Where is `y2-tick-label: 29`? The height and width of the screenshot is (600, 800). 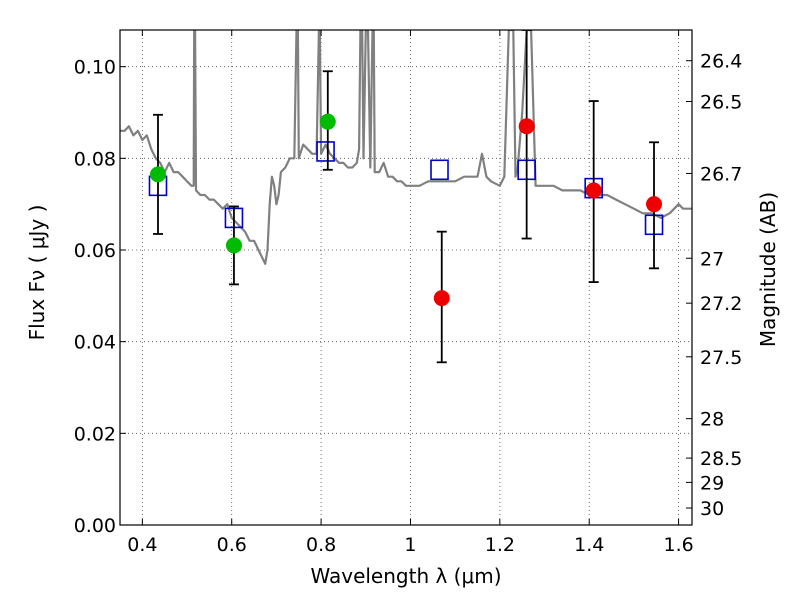
y2-tick-label: 29 is located at coordinates (712, 483).